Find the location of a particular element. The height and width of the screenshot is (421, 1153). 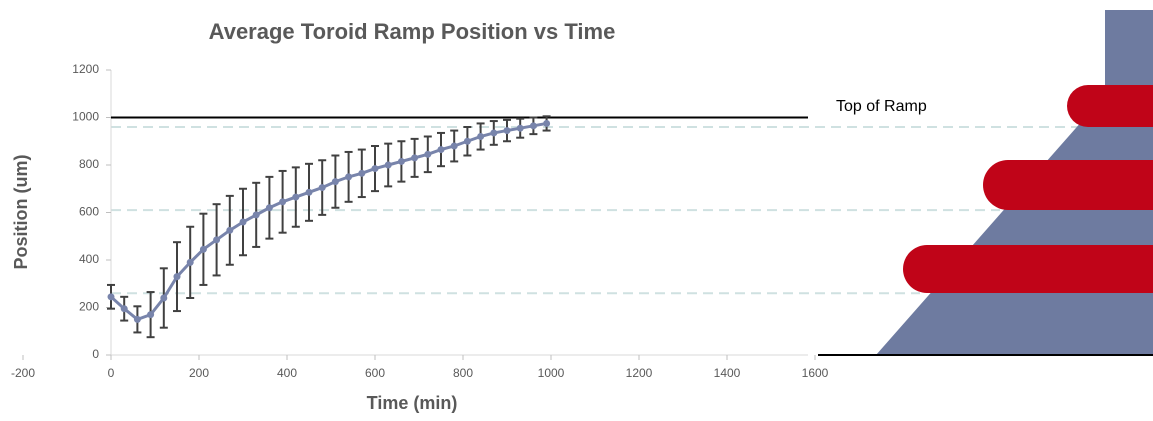

y-tick-label: 0 is located at coordinates (95, 354).